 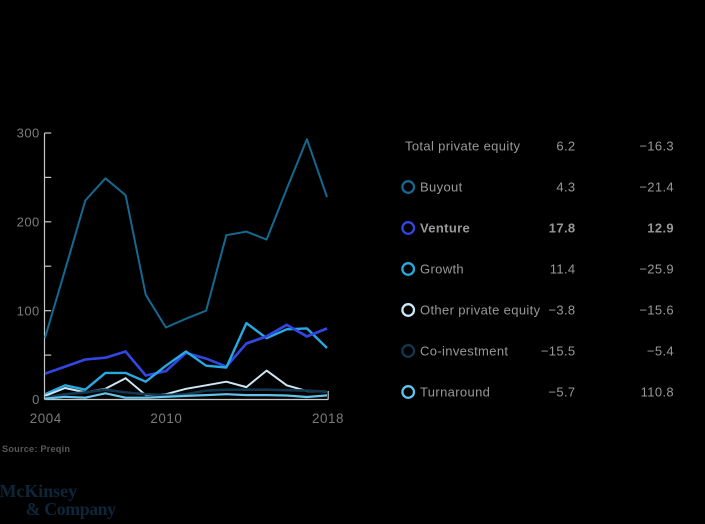 What do you see at coordinates (656, 268) in the screenshot?
I see `svg-text: −25.9` at bounding box center [656, 268].